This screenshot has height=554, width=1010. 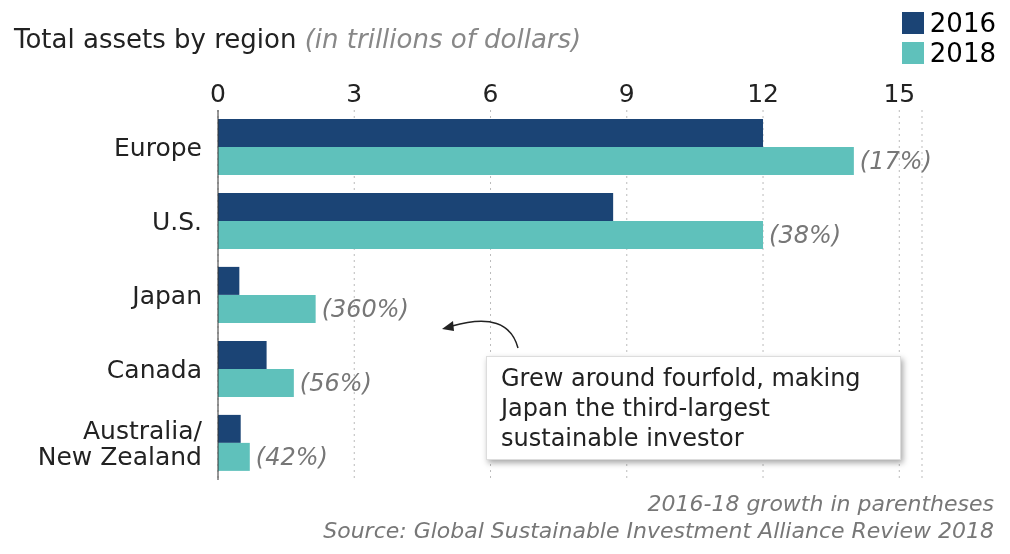 I want to click on y-tick-label: U.S., so click(x=176, y=221).